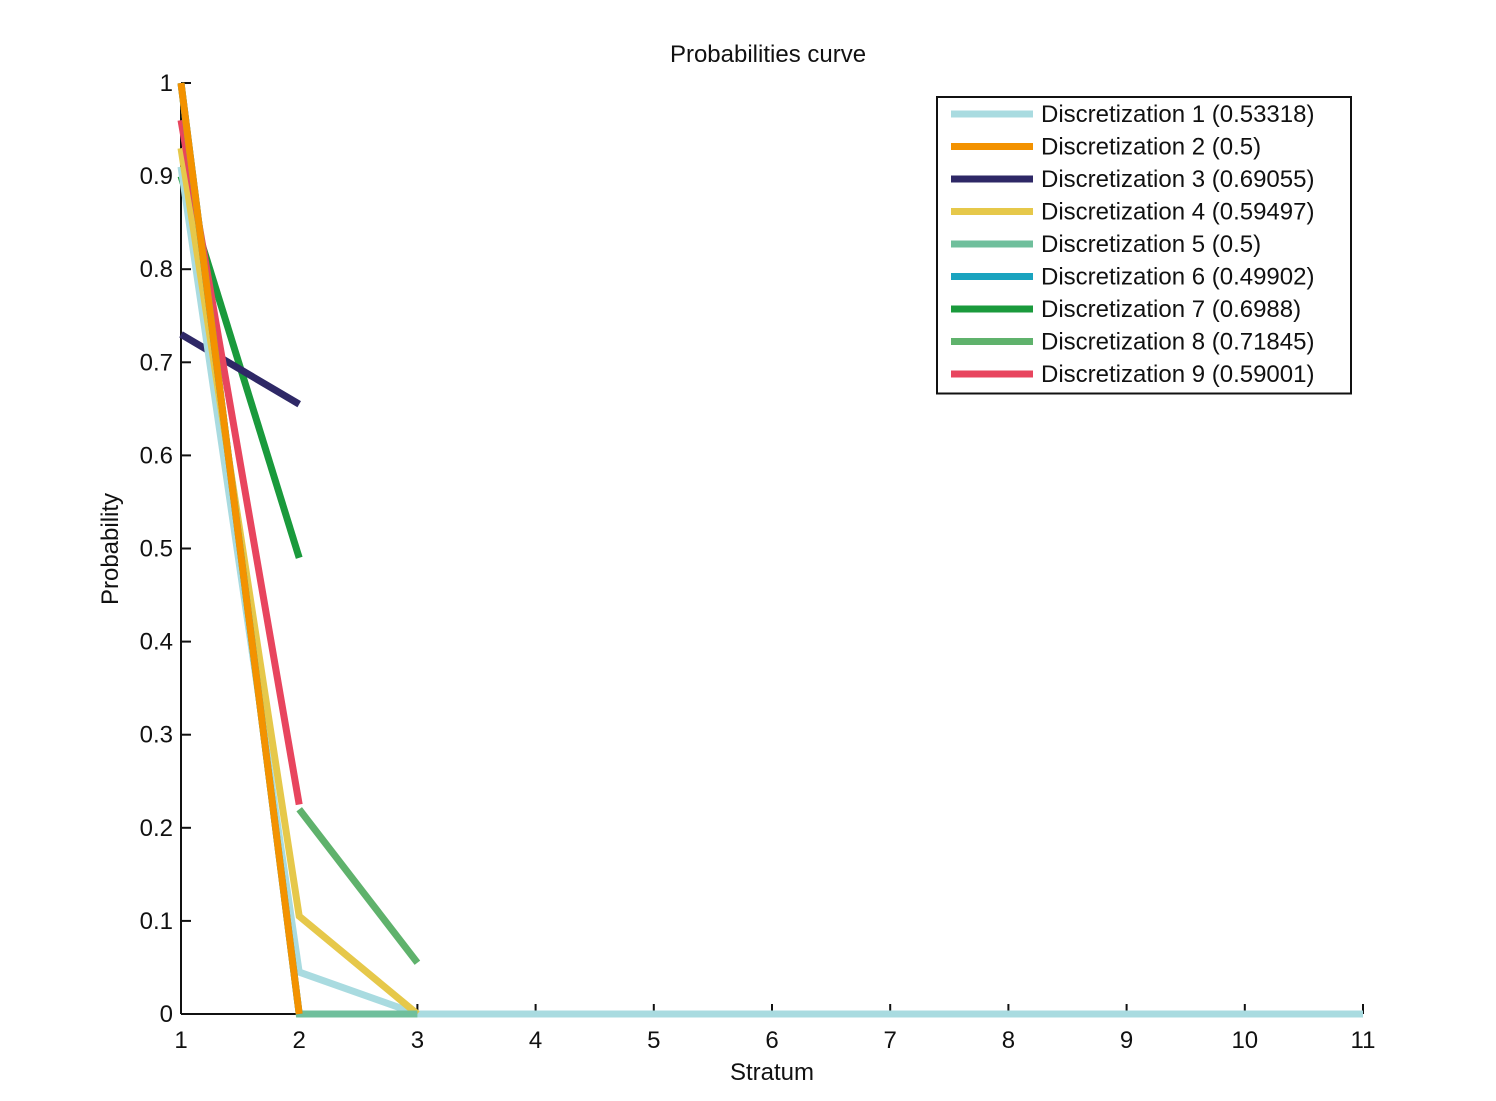 The height and width of the screenshot is (1101, 1496). What do you see at coordinates (1363, 1040) in the screenshot?
I see `x-tick-label: 11` at bounding box center [1363, 1040].